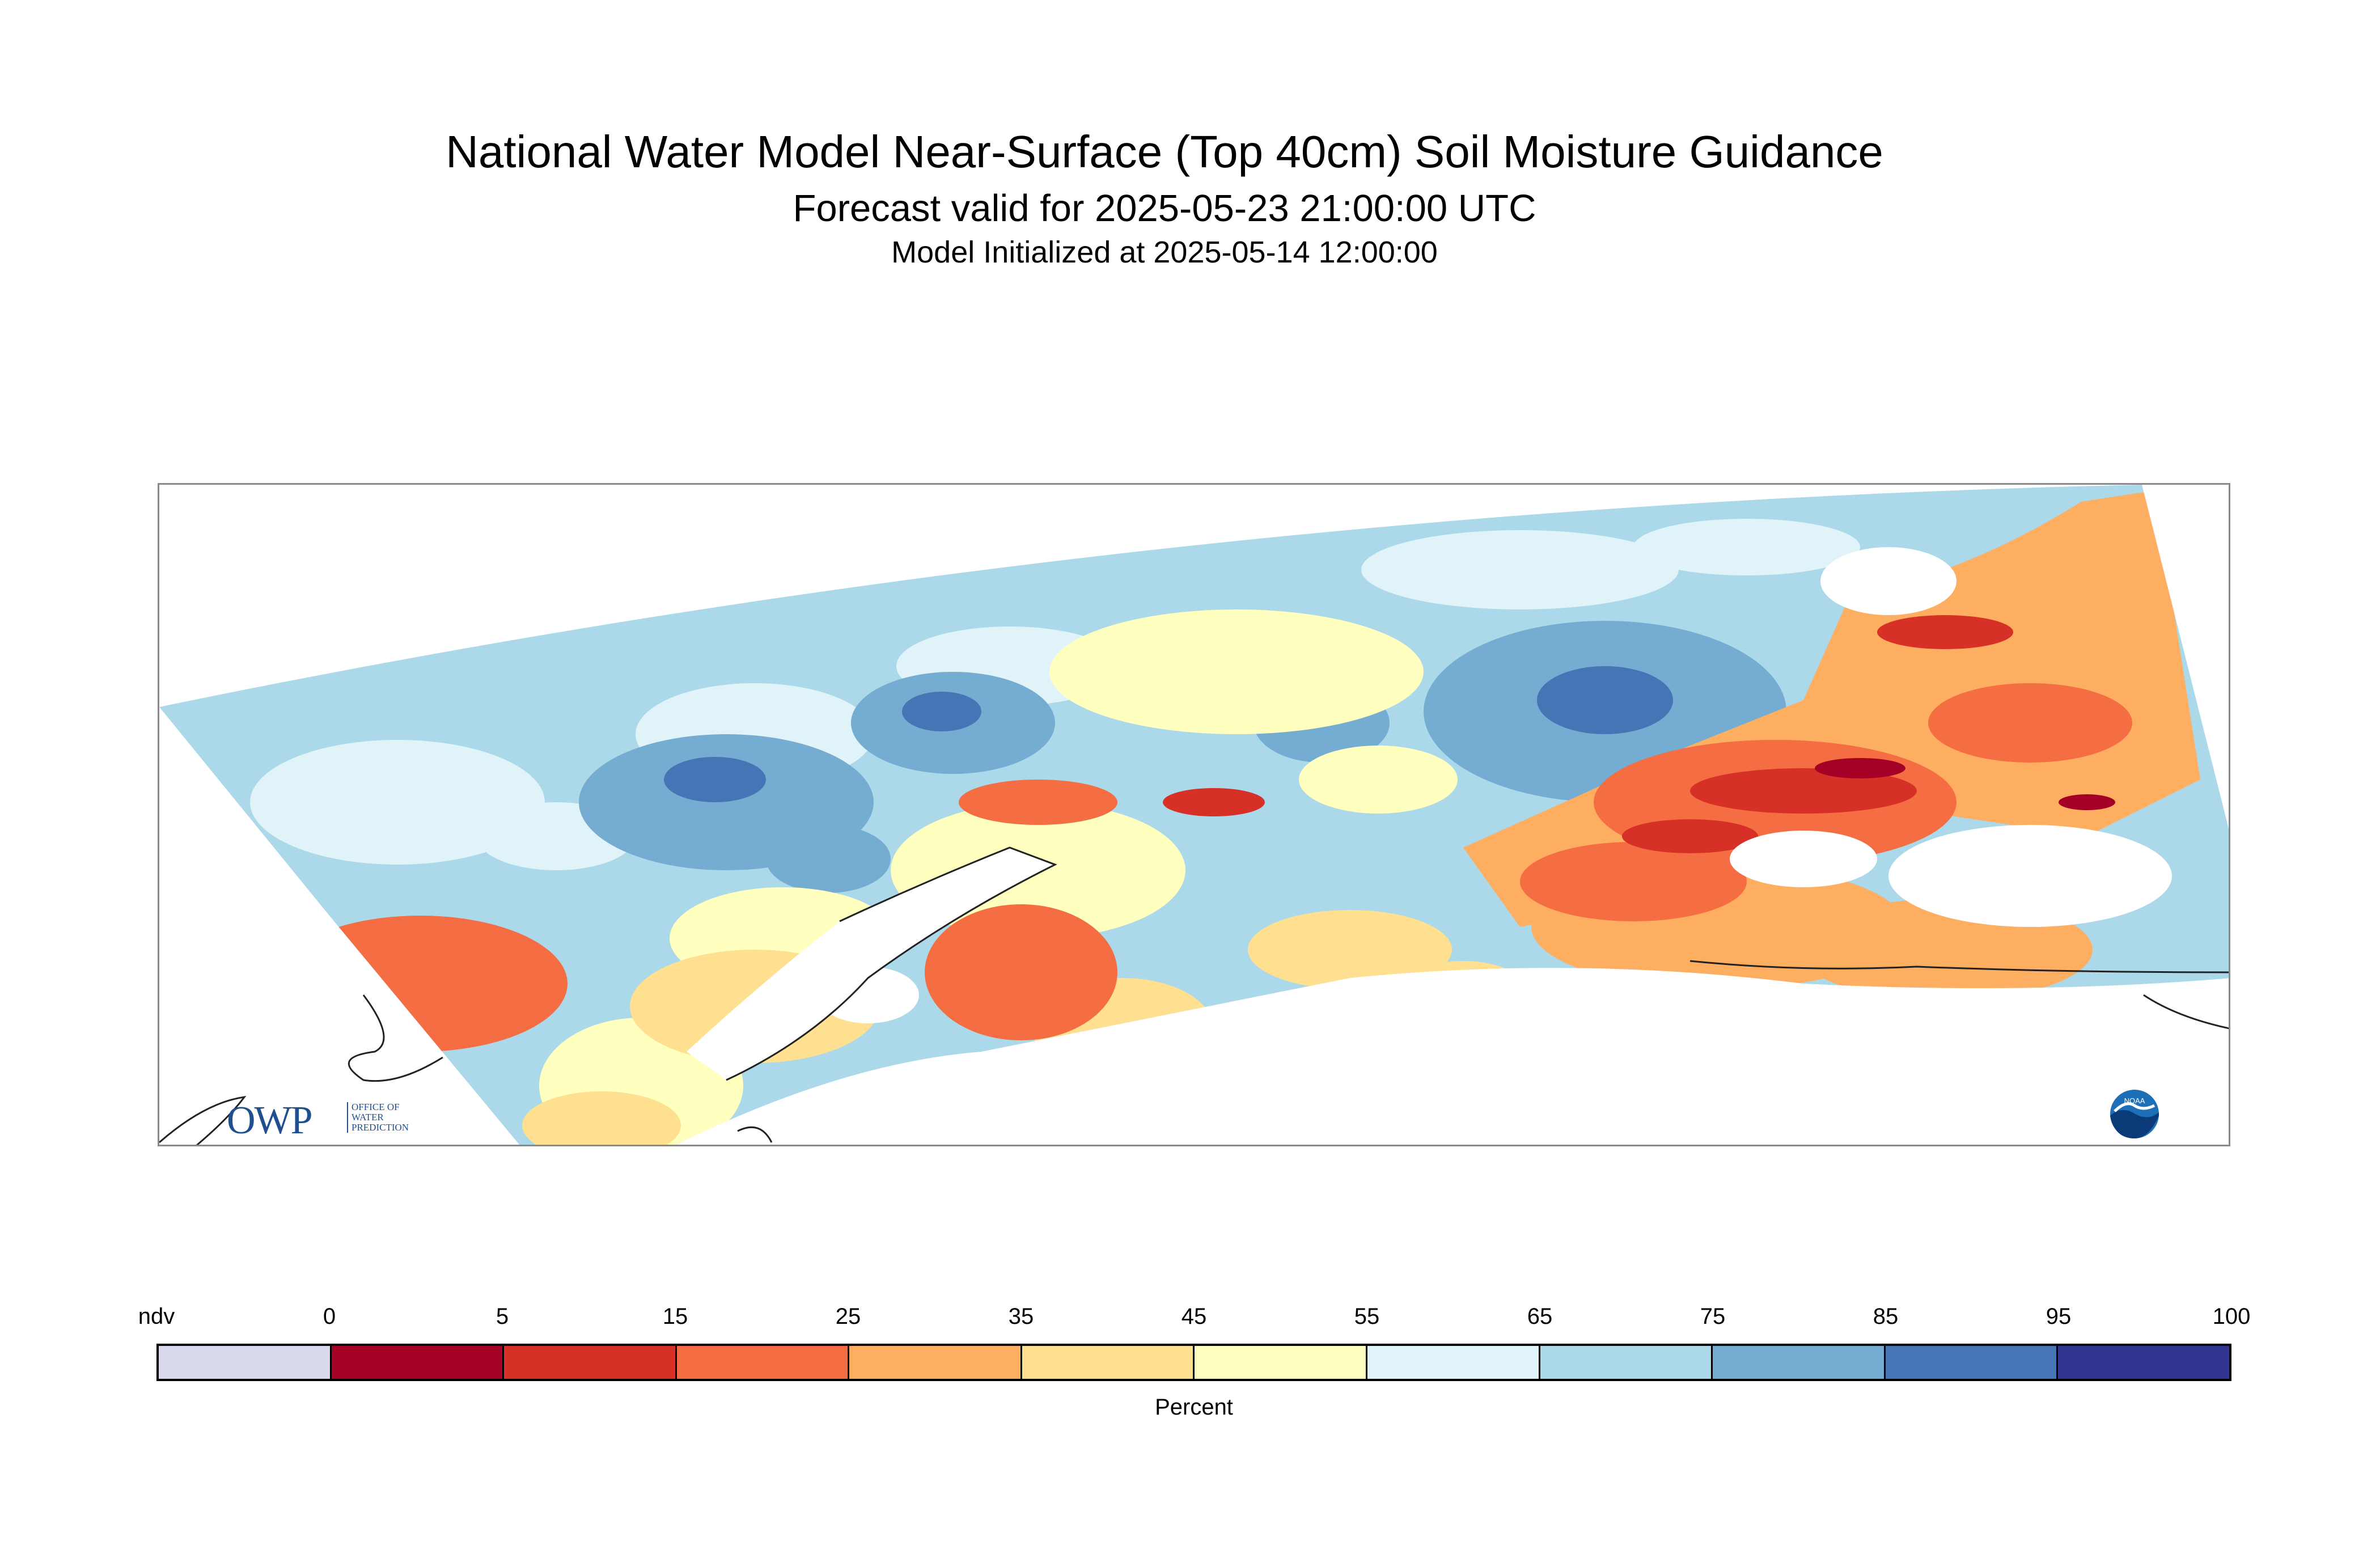 The image size is (2380, 1554). What do you see at coordinates (329, 1120) in the screenshot?
I see `owp-logo: OWP OFFICE OF WATER PREDICTION` at bounding box center [329, 1120].